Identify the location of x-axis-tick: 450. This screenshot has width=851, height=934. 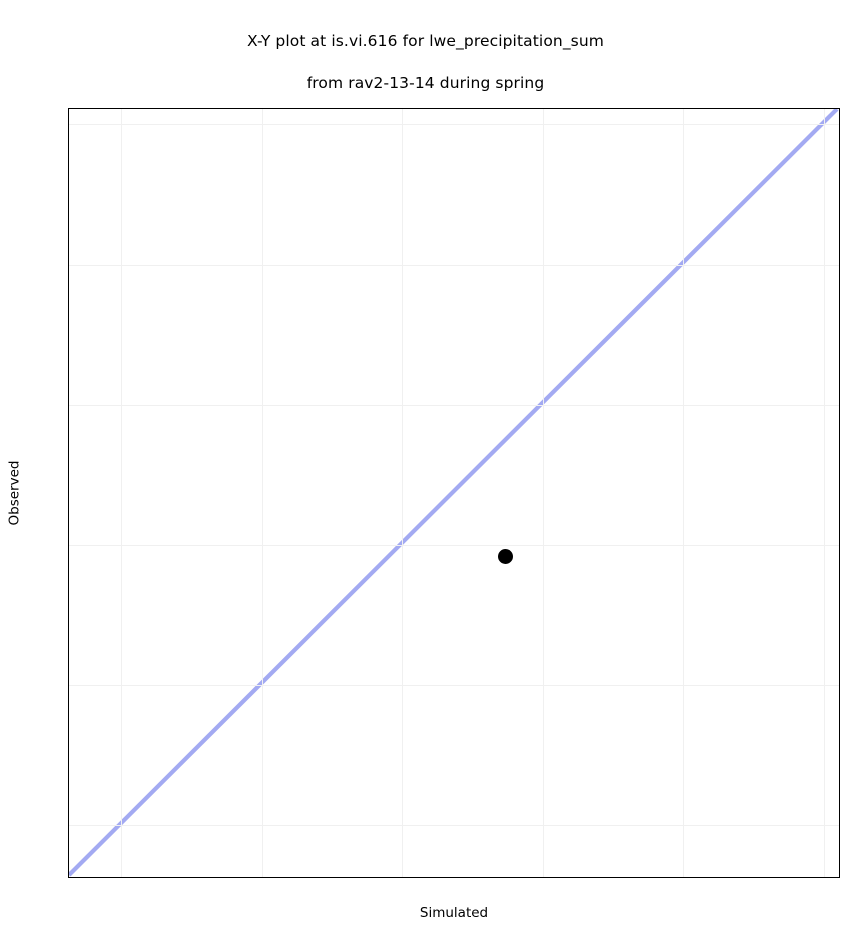
(824, 877).